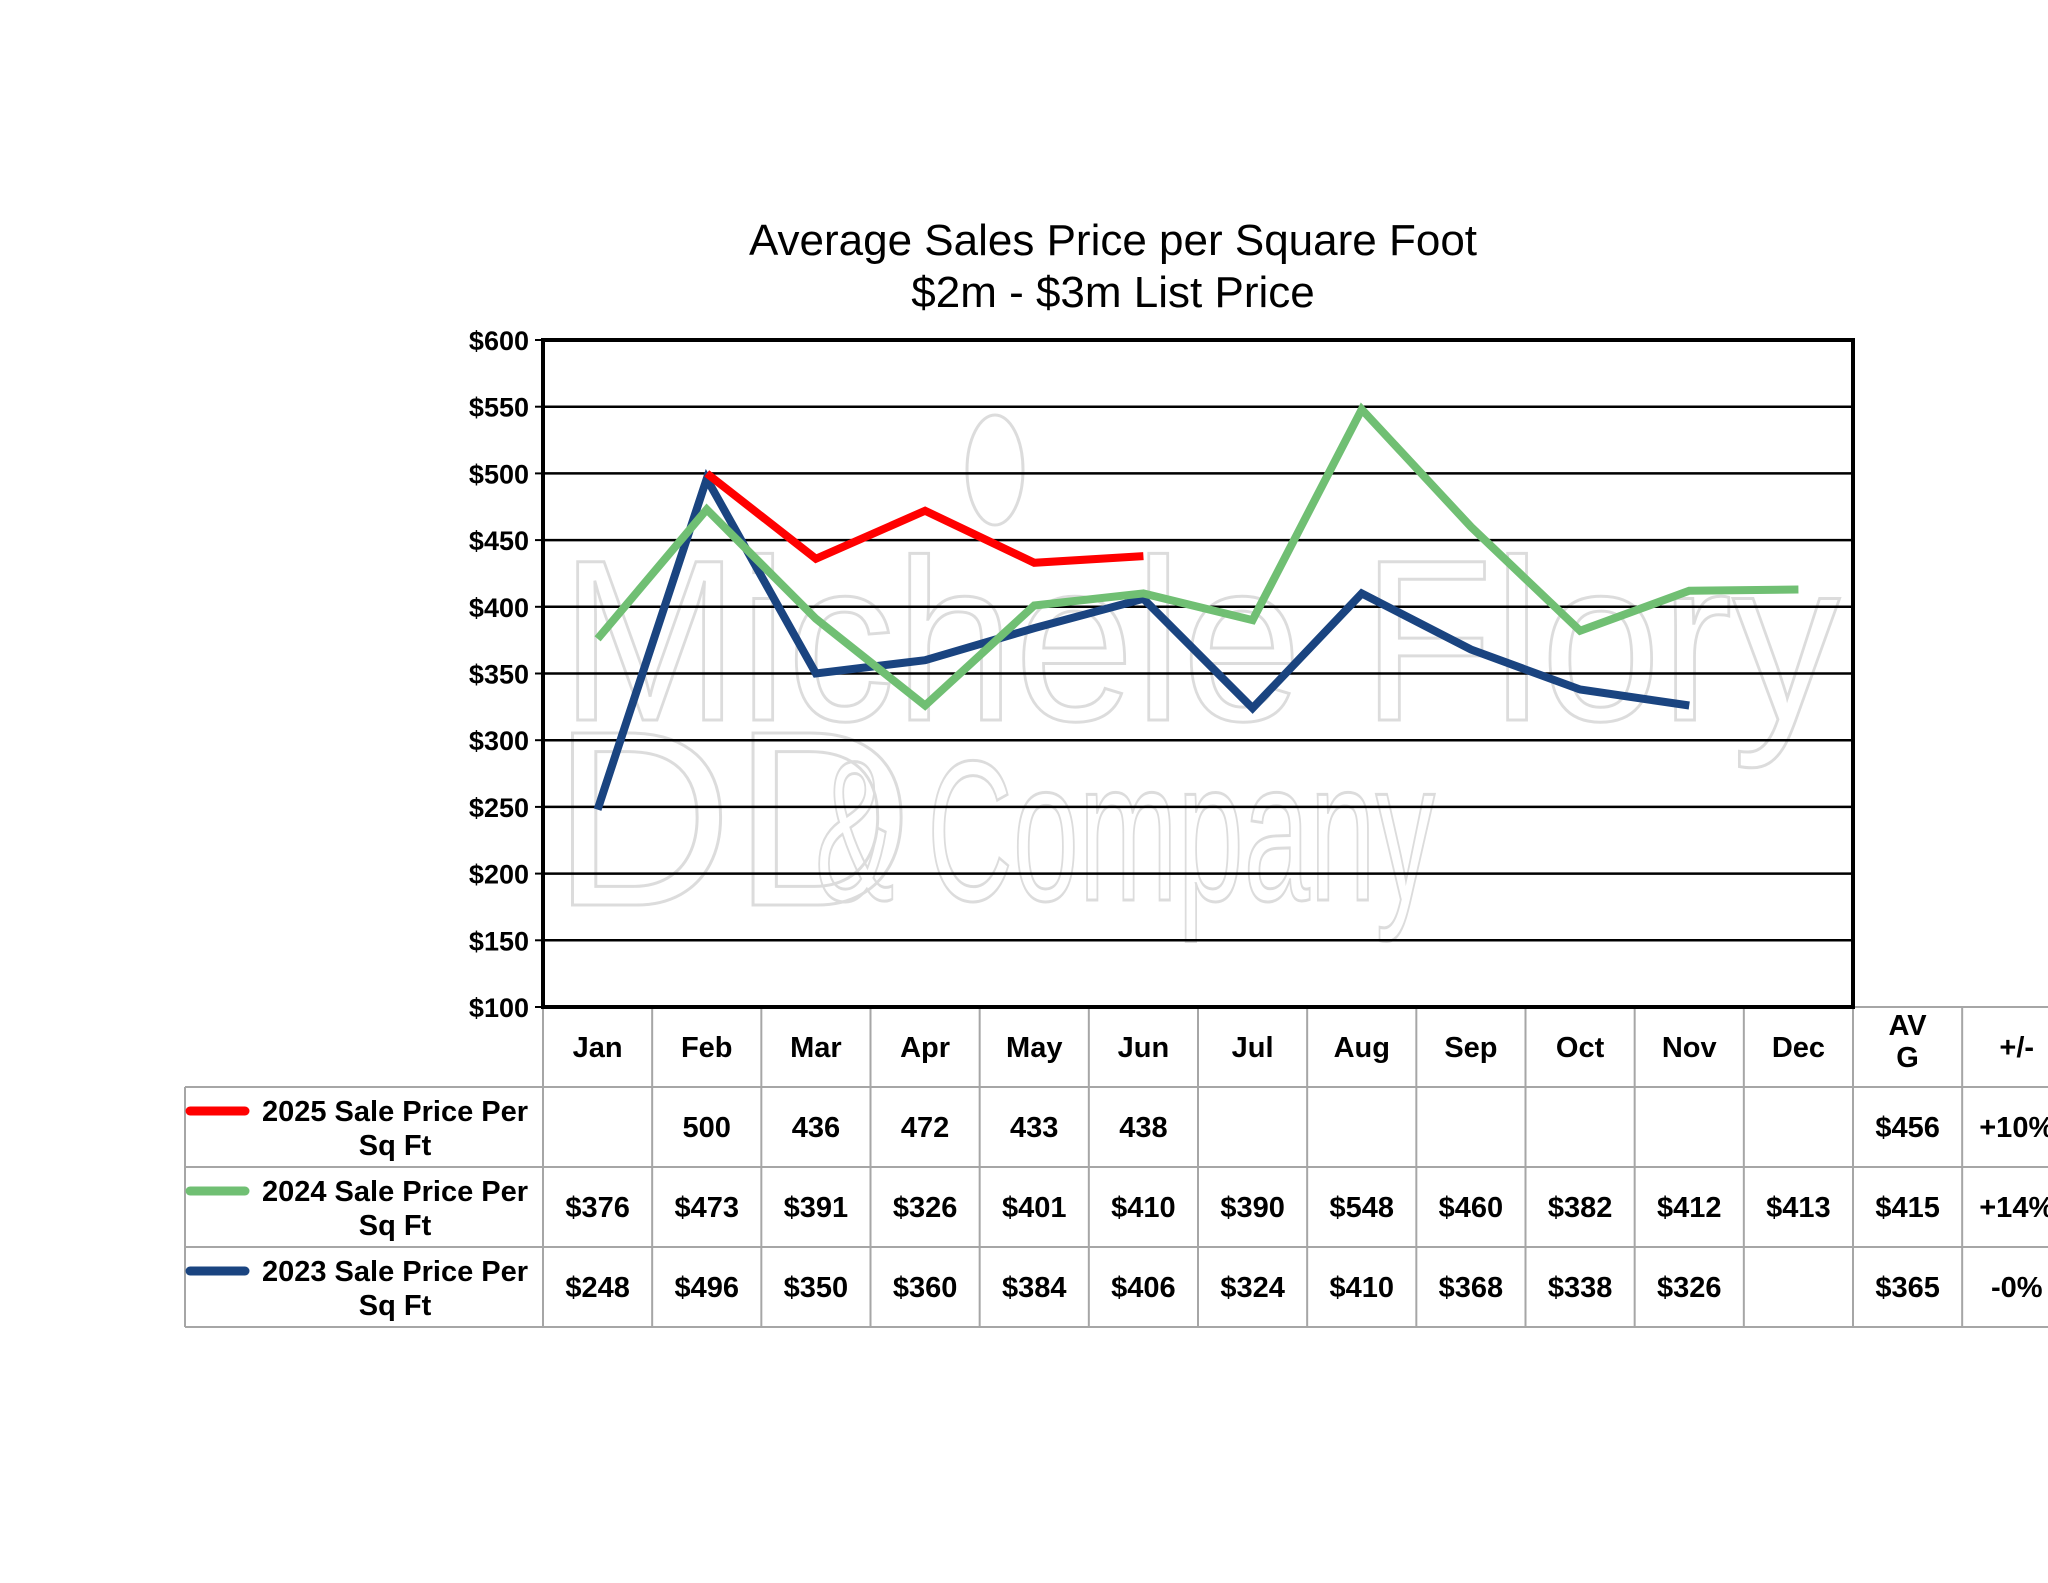  What do you see at coordinates (816, 1128) in the screenshot?
I see `data-label: 436` at bounding box center [816, 1128].